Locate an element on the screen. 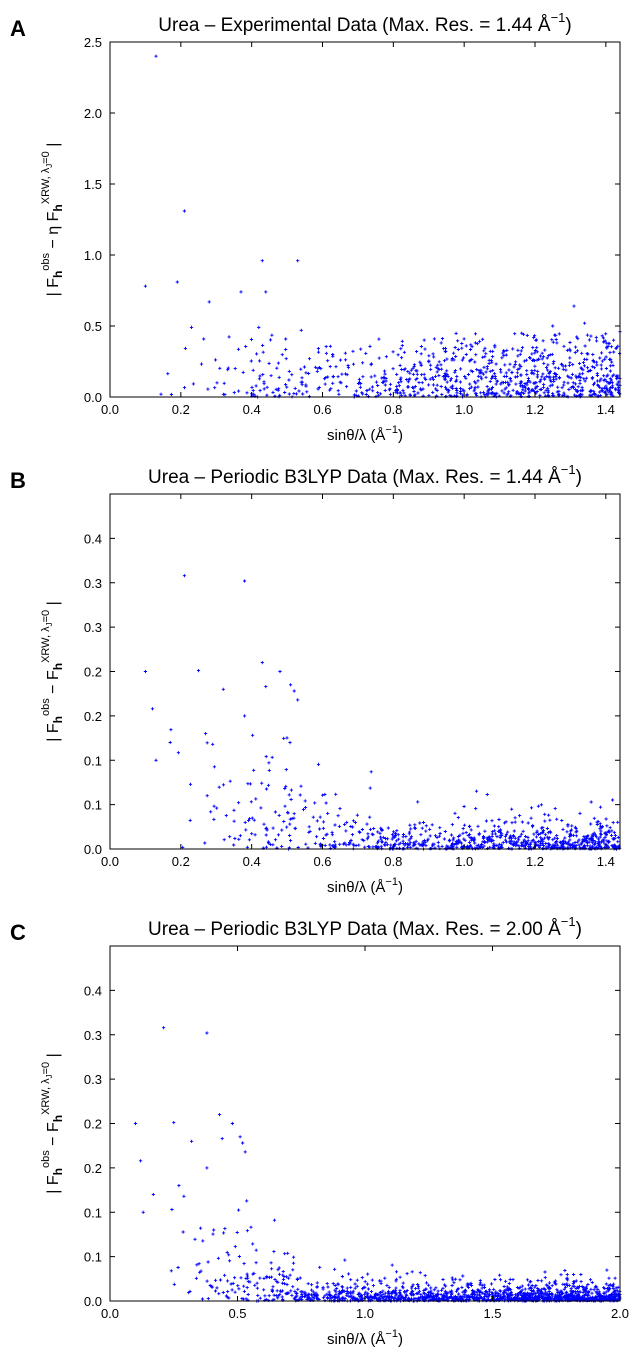 This screenshot has height=1356, width=635. y-axis-label: | Fhobs − FhXRW, λJ=0 | is located at coordinates (52, 1123).